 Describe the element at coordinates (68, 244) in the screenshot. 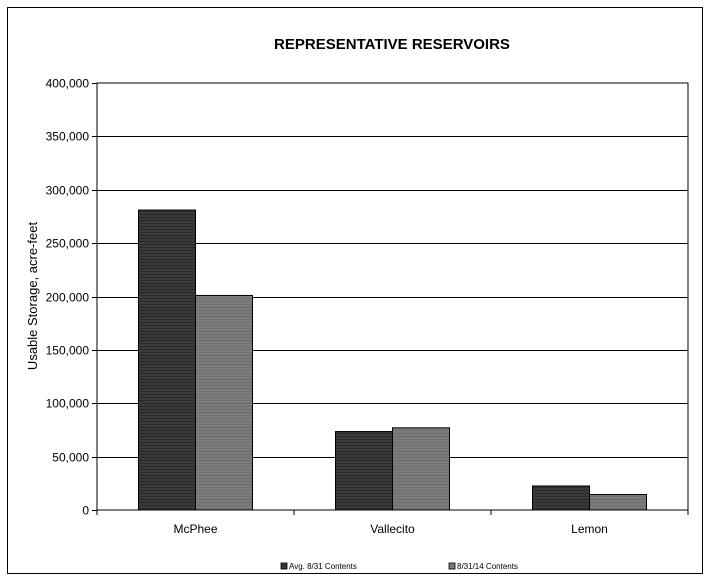

I see `y-tick-label: 250,000` at that location.